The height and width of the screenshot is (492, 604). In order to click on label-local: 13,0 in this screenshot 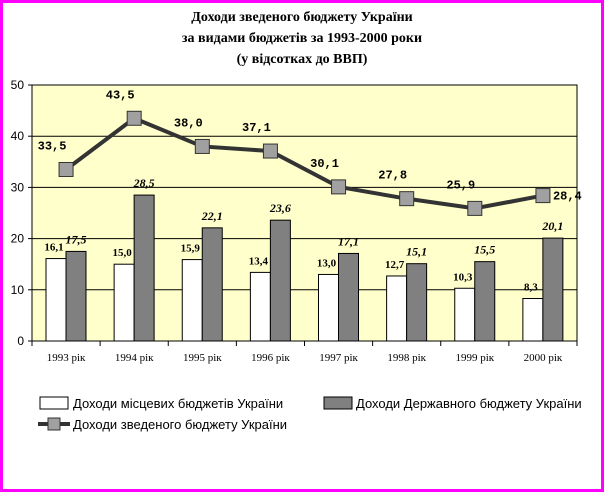, I will do `click(327, 263)`.